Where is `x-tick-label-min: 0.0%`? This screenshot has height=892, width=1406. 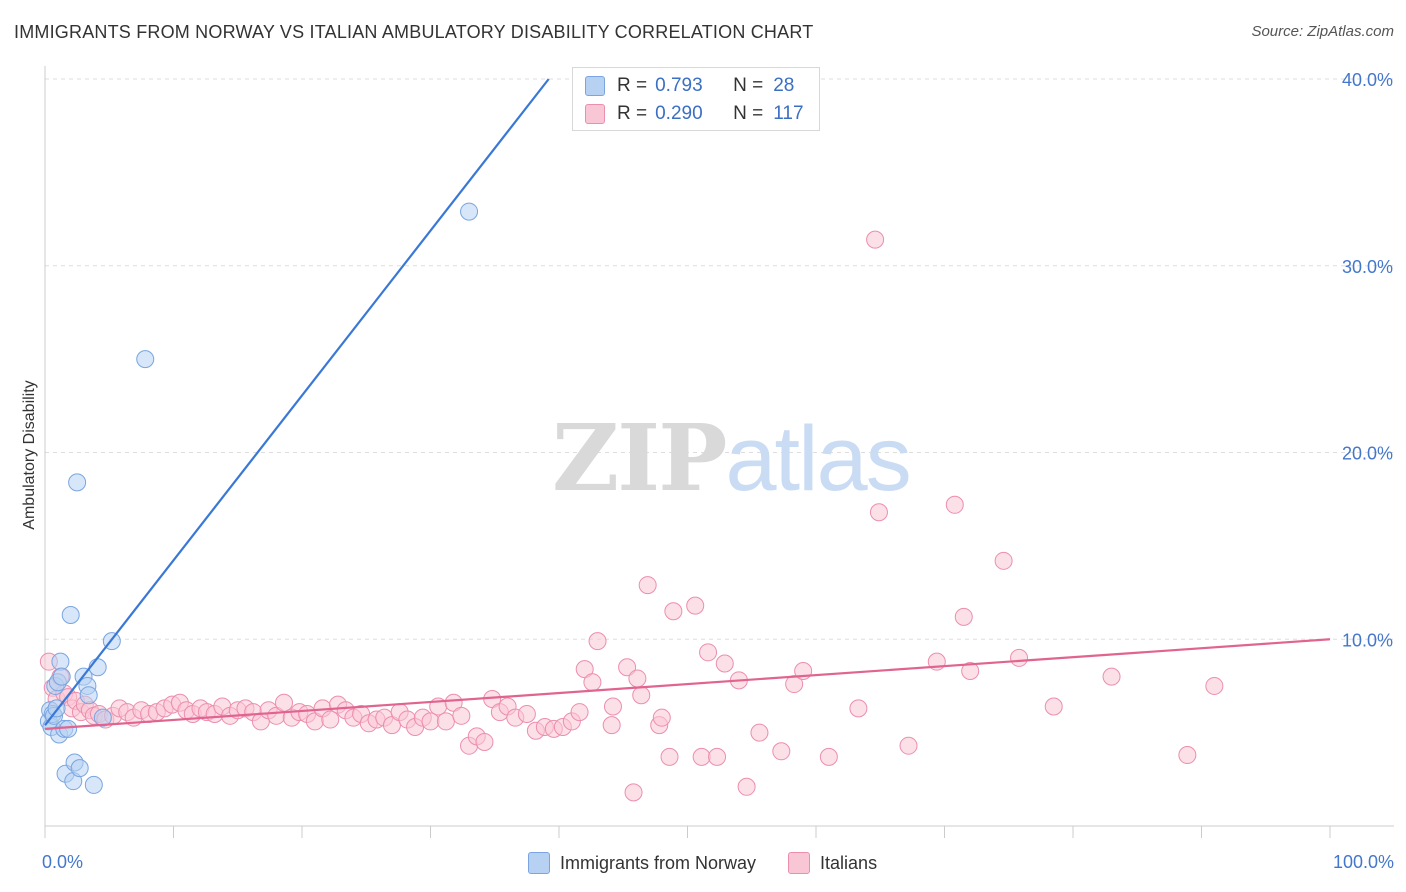
x-tick-label-min: 0.0% is located at coordinates (63, 862).